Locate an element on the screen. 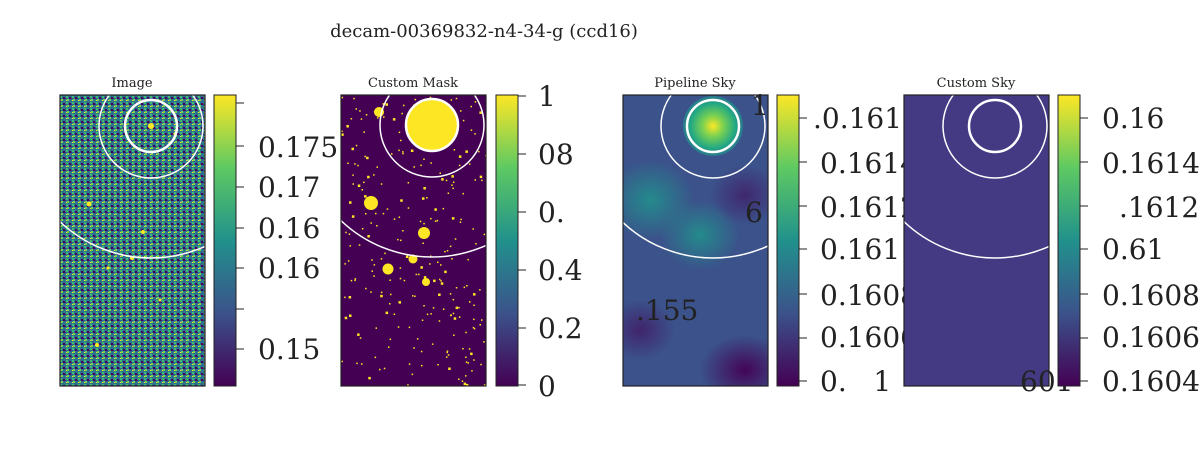 The image size is (1200, 450). colorbar-tick-label: 0.1606 is located at coordinates (869, 337).